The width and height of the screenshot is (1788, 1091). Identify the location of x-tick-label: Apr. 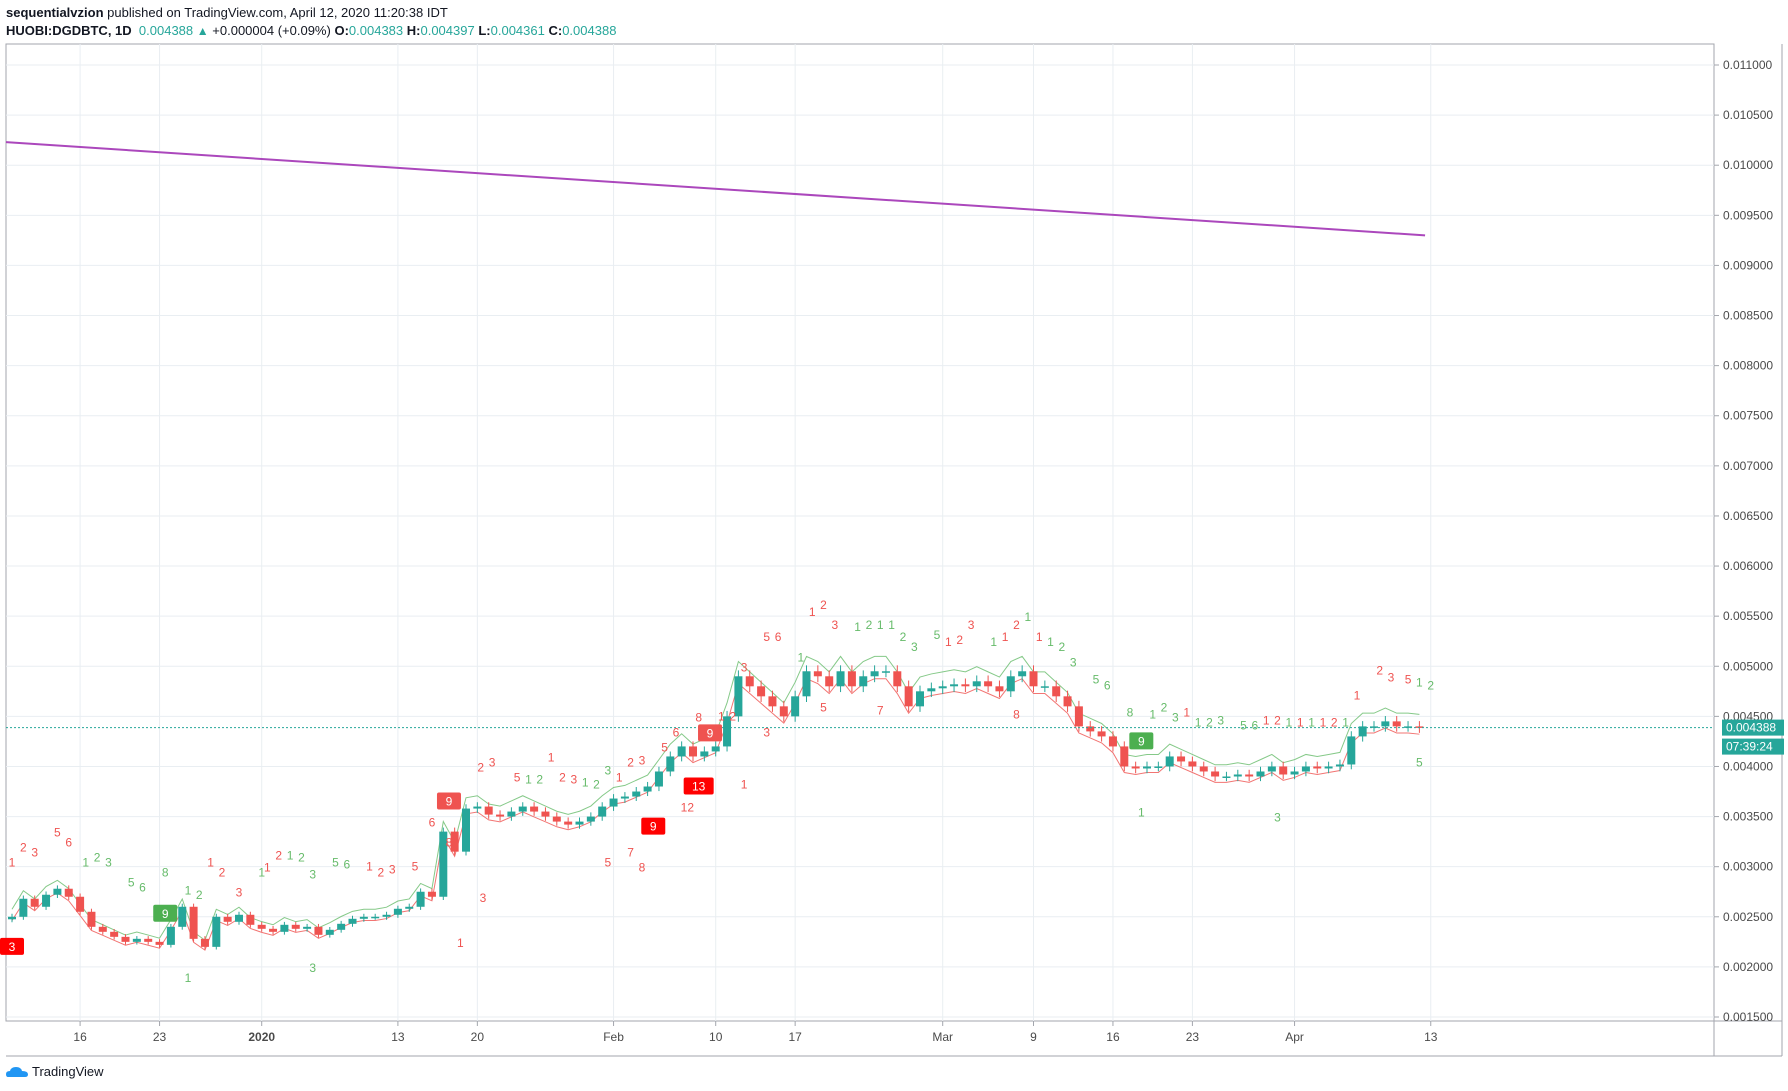
(1294, 1037).